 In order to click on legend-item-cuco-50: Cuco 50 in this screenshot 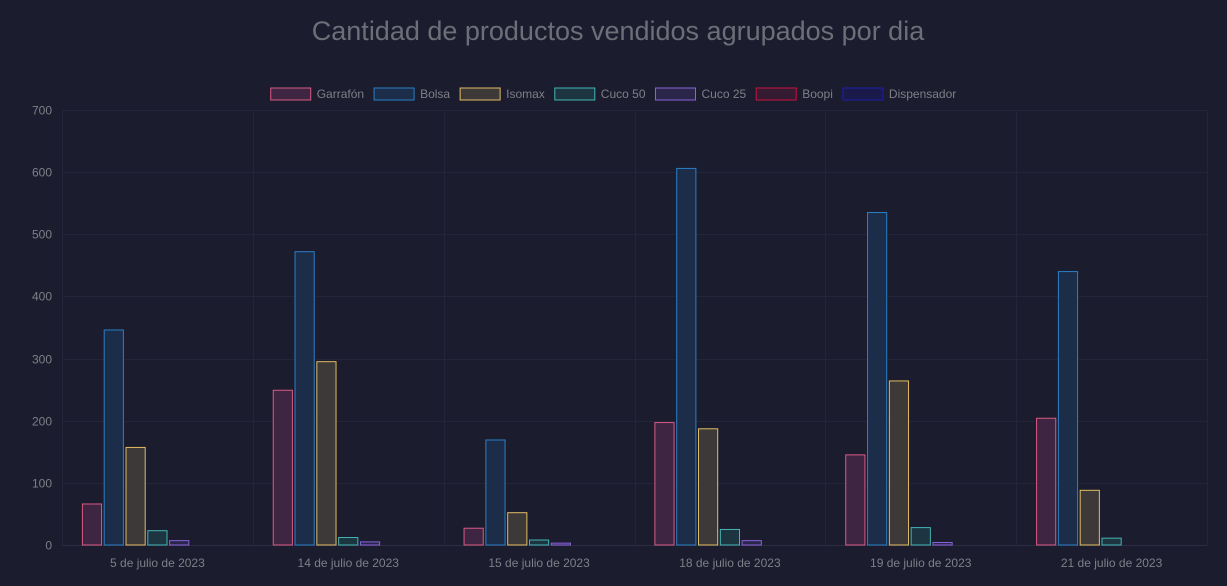, I will do `click(600, 94)`.